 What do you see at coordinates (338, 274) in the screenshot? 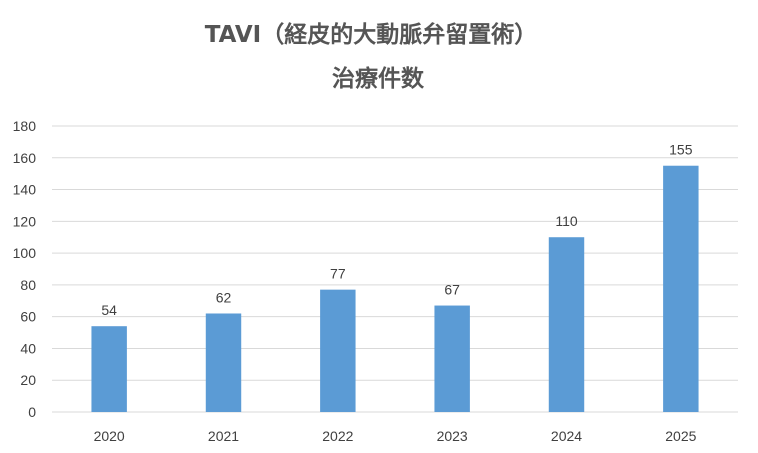
I see `data-label-2022: 77` at bounding box center [338, 274].